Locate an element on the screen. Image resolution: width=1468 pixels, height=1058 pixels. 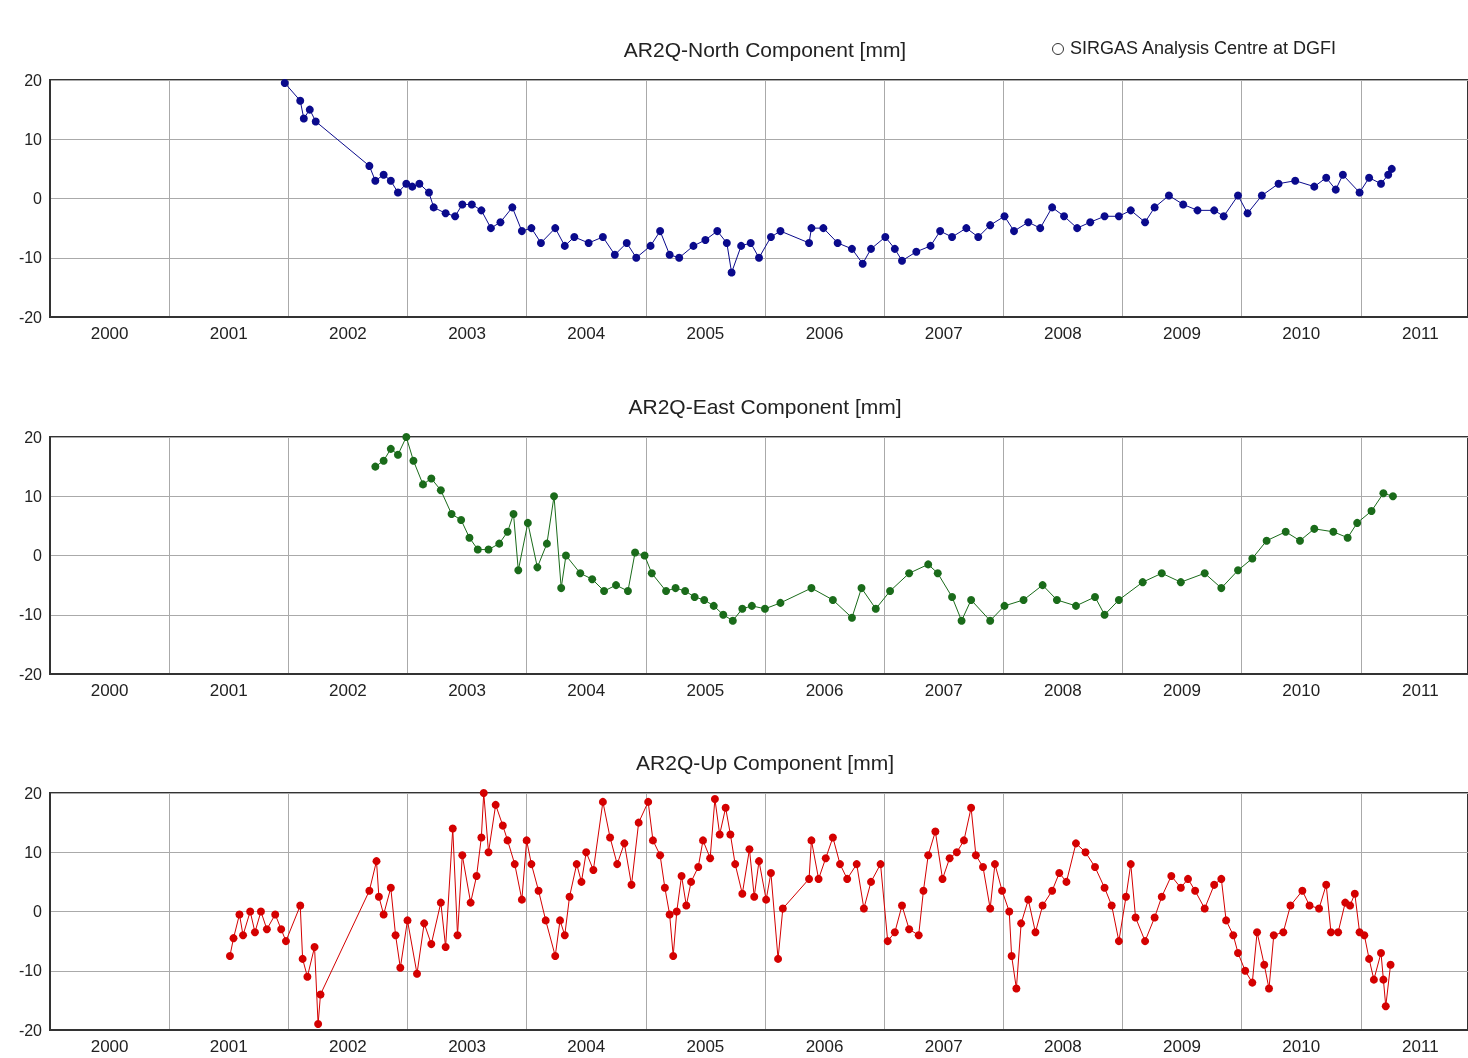
chart-title: AR2Q-East Component [mm] is located at coordinates (765, 406).